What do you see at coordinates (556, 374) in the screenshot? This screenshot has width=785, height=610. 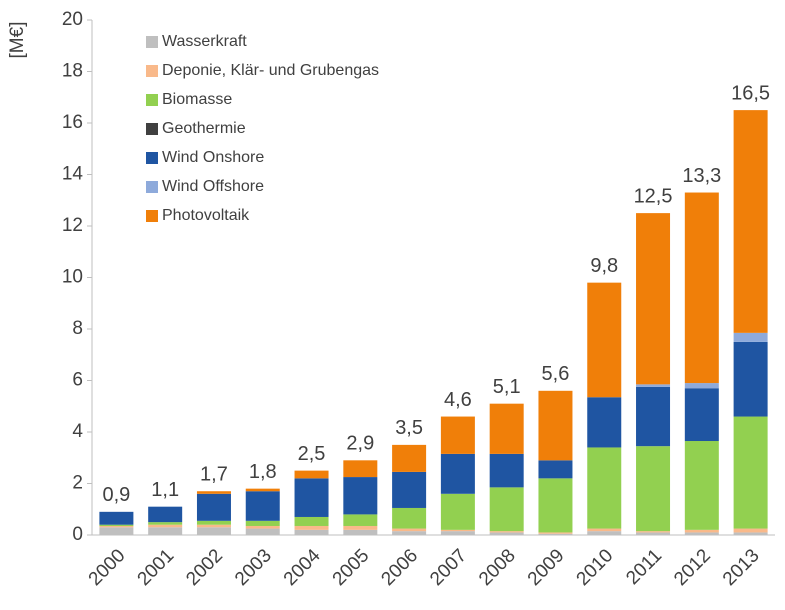 I see `total-label: 5,6` at bounding box center [556, 374].